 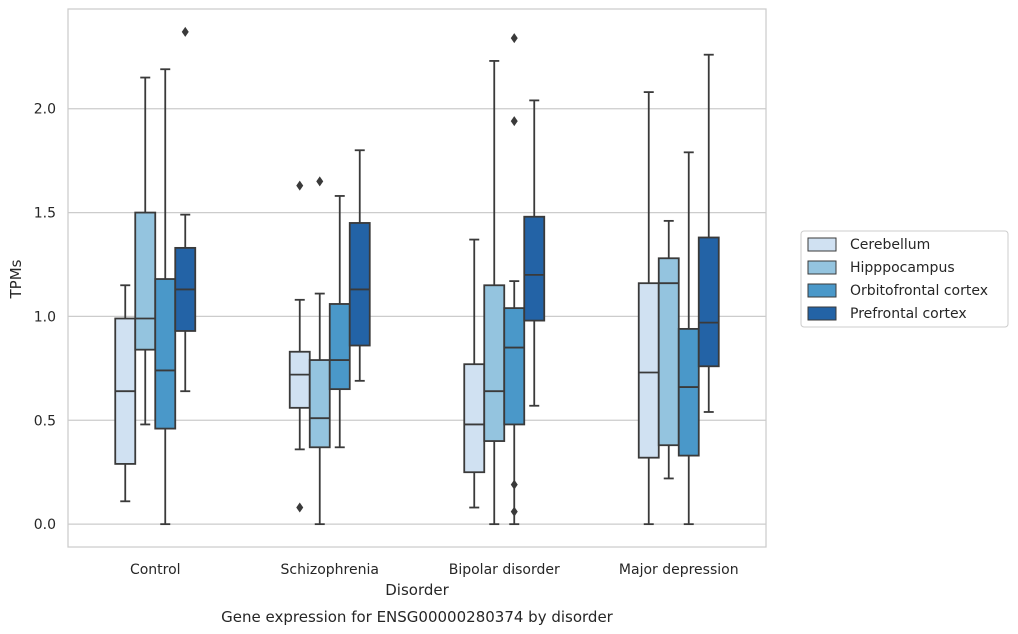 I want to click on x-axis-label: Disorder, so click(x=417, y=590).